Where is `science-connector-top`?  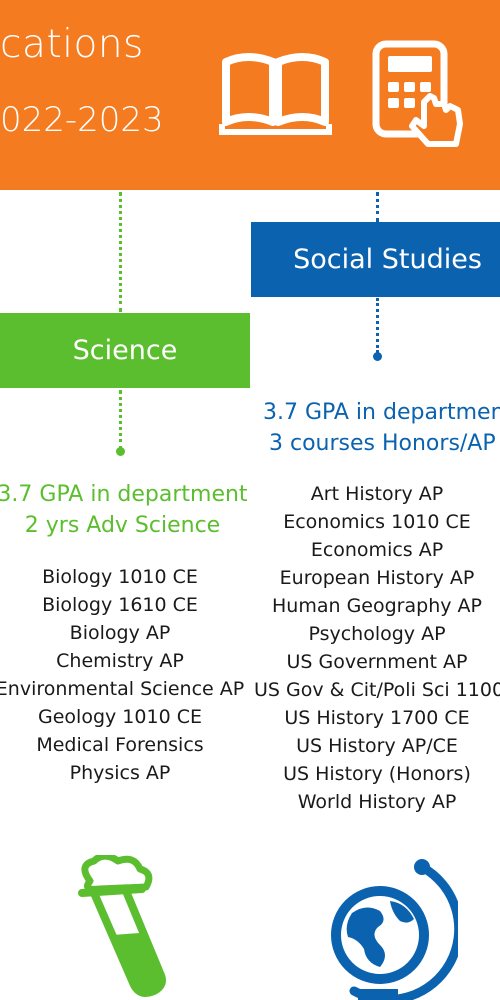
science-connector-top is located at coordinates (120, 252).